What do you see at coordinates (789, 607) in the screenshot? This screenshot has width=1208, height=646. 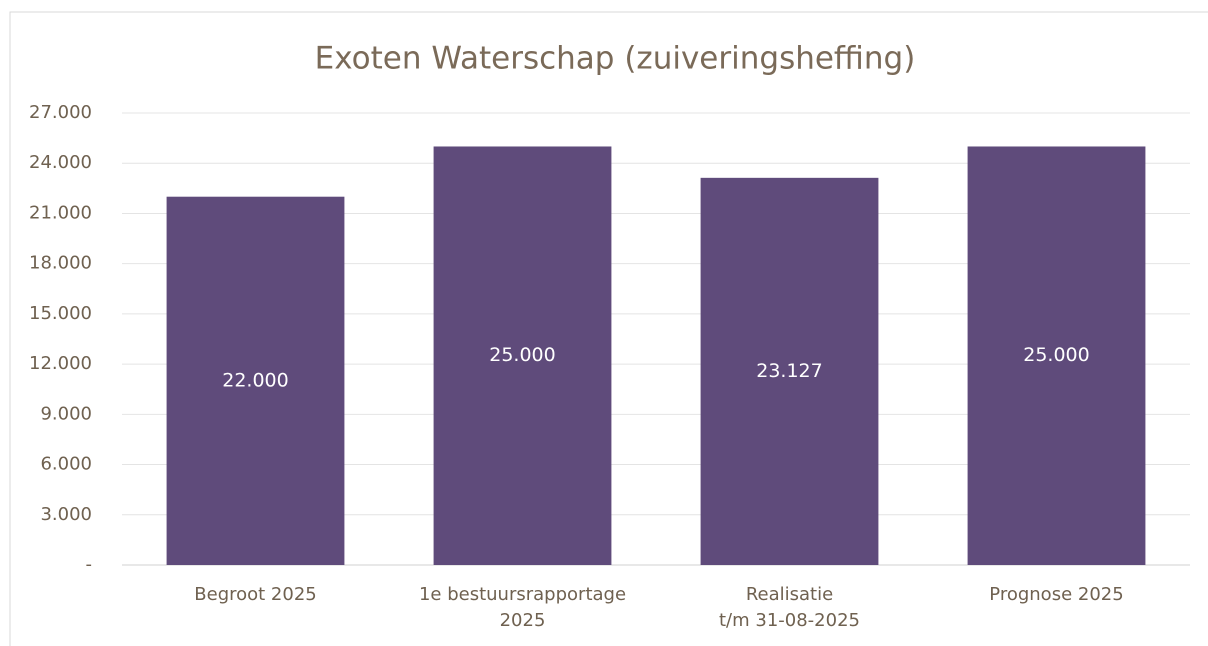 I see `x-tick-label: Realisatie t/m 31-08-2025` at bounding box center [789, 607].